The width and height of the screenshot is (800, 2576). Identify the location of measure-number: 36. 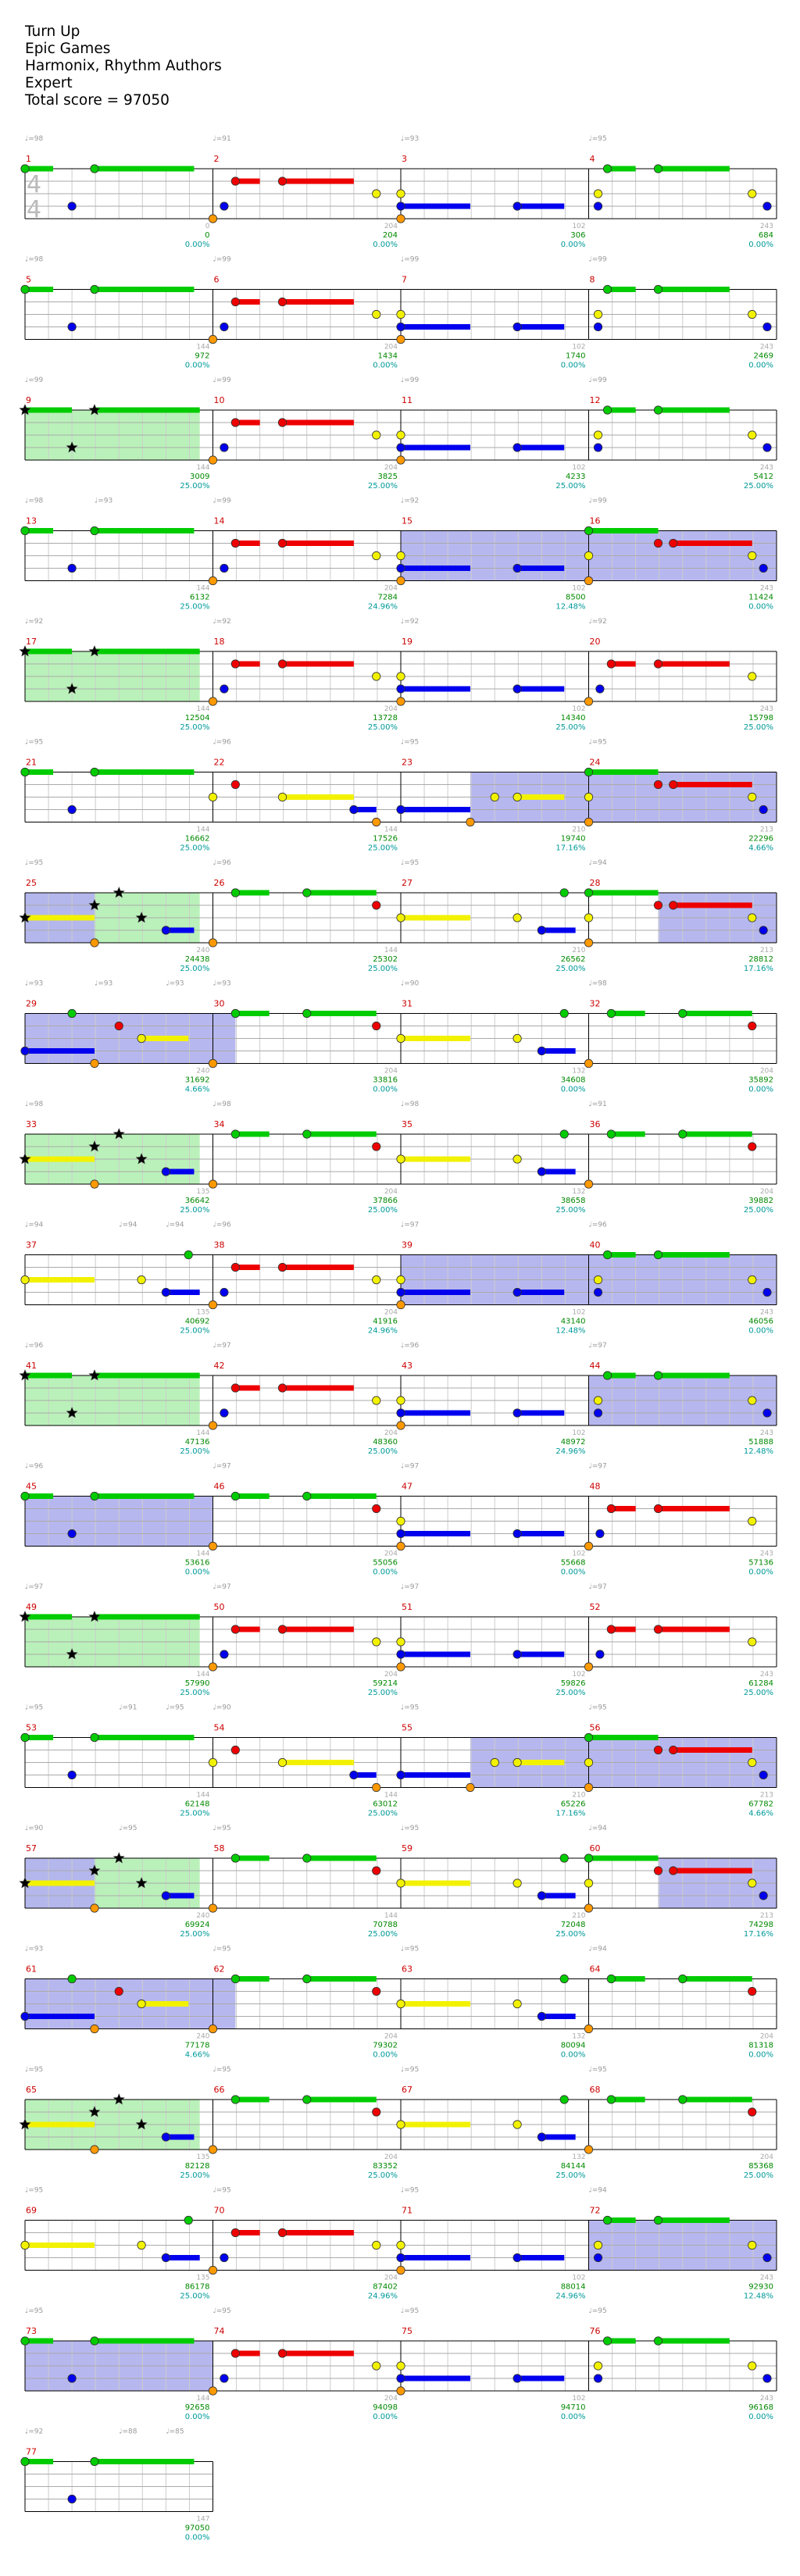
(595, 1124).